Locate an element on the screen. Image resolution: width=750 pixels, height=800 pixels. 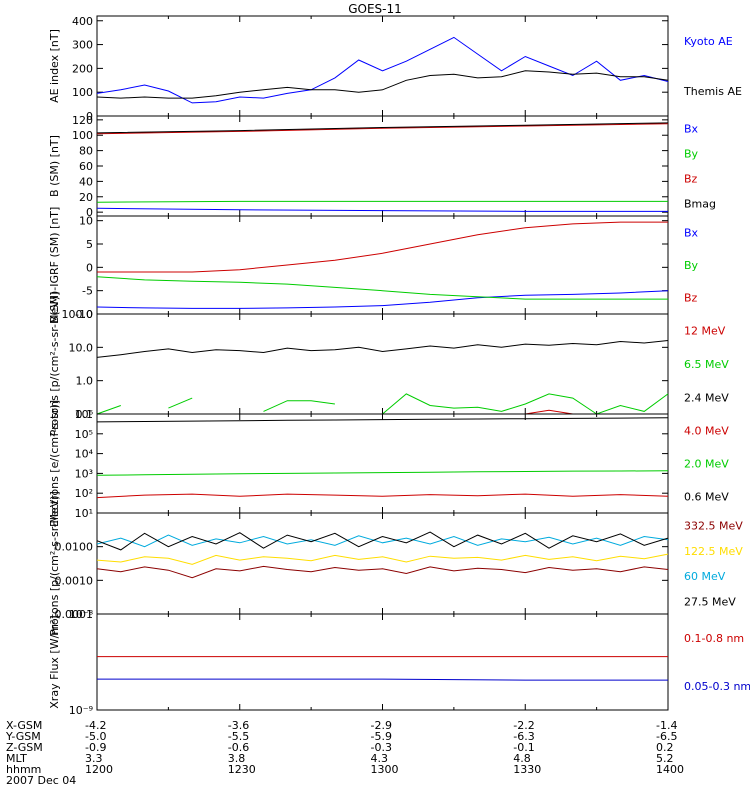
footer-value: -4.2 is located at coordinates (96, 725).